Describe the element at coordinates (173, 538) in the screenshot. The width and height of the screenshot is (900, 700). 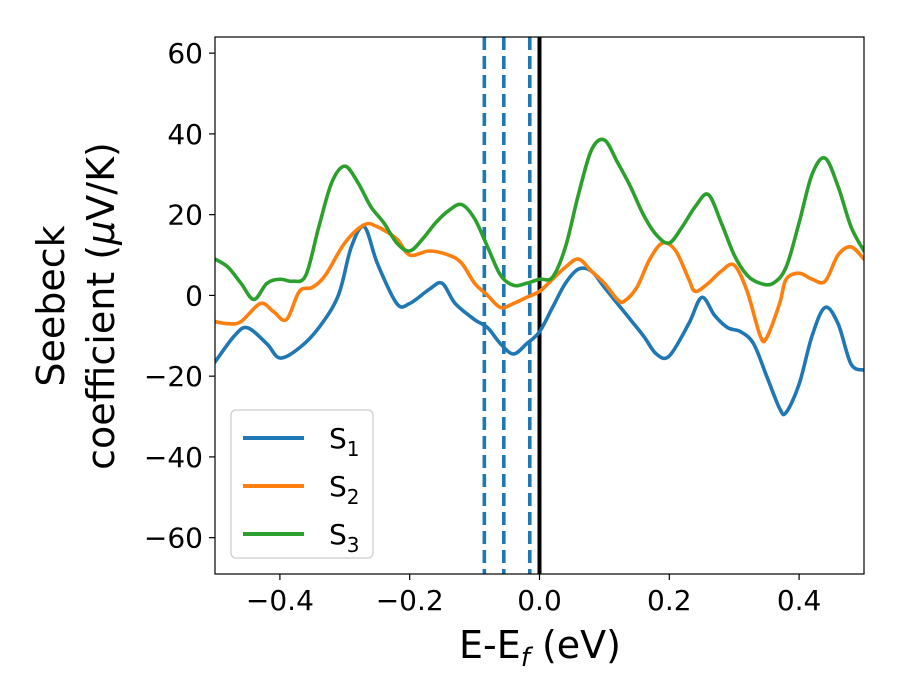
I see `y-tick-label: −60` at that location.